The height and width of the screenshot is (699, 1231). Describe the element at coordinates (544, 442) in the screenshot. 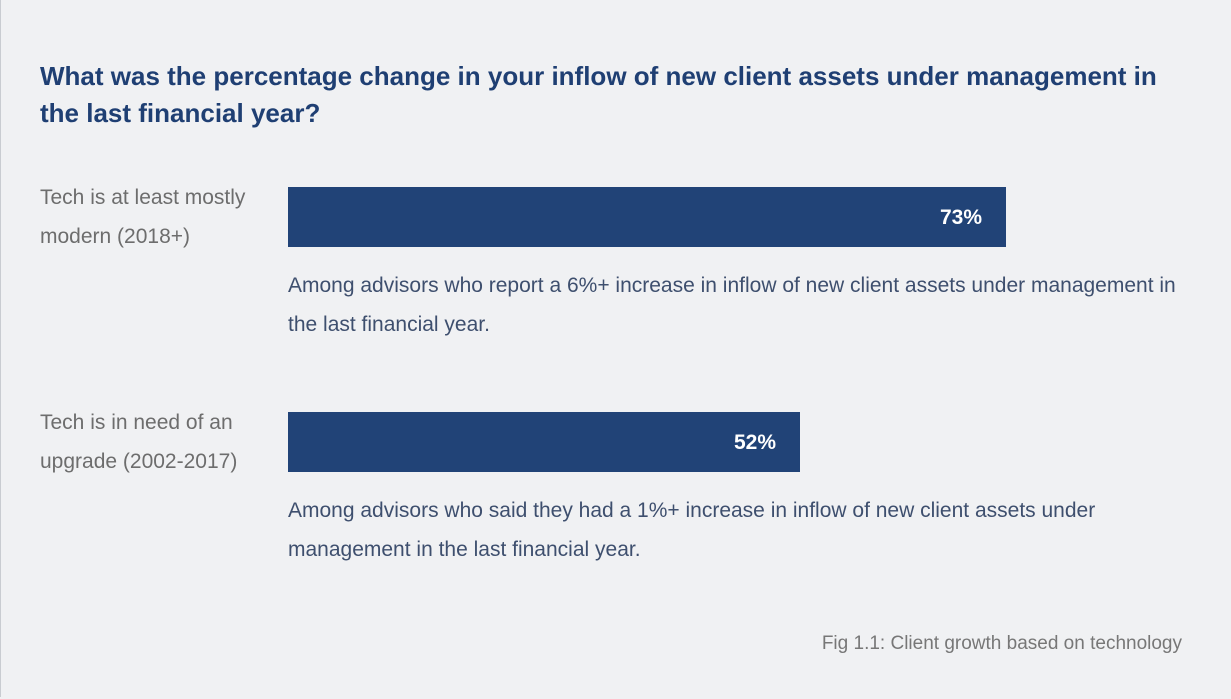

I see `bar: 52%` at that location.